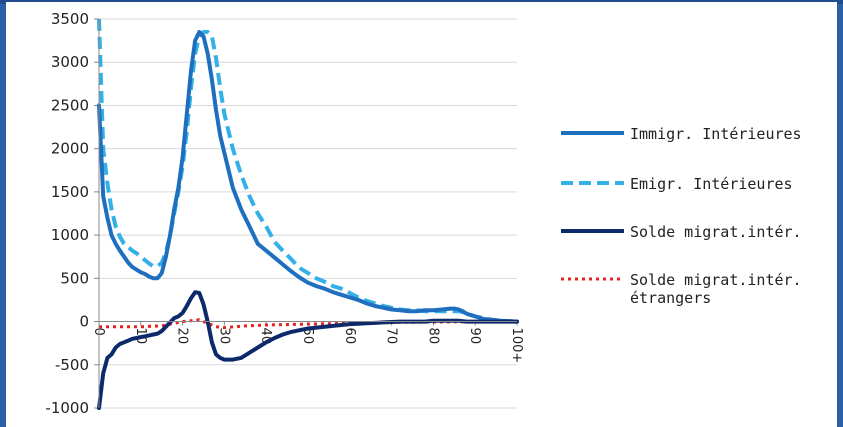 This screenshot has width=843, height=427. I want to click on legend-label-emigr: Emigr. Intérieures, so click(711, 184).